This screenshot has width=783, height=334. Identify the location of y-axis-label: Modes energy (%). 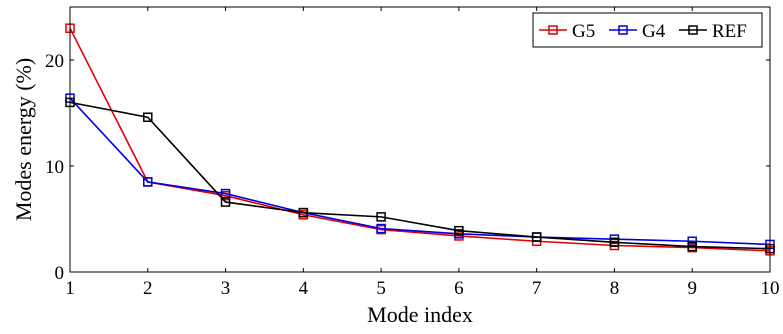
(23, 139).